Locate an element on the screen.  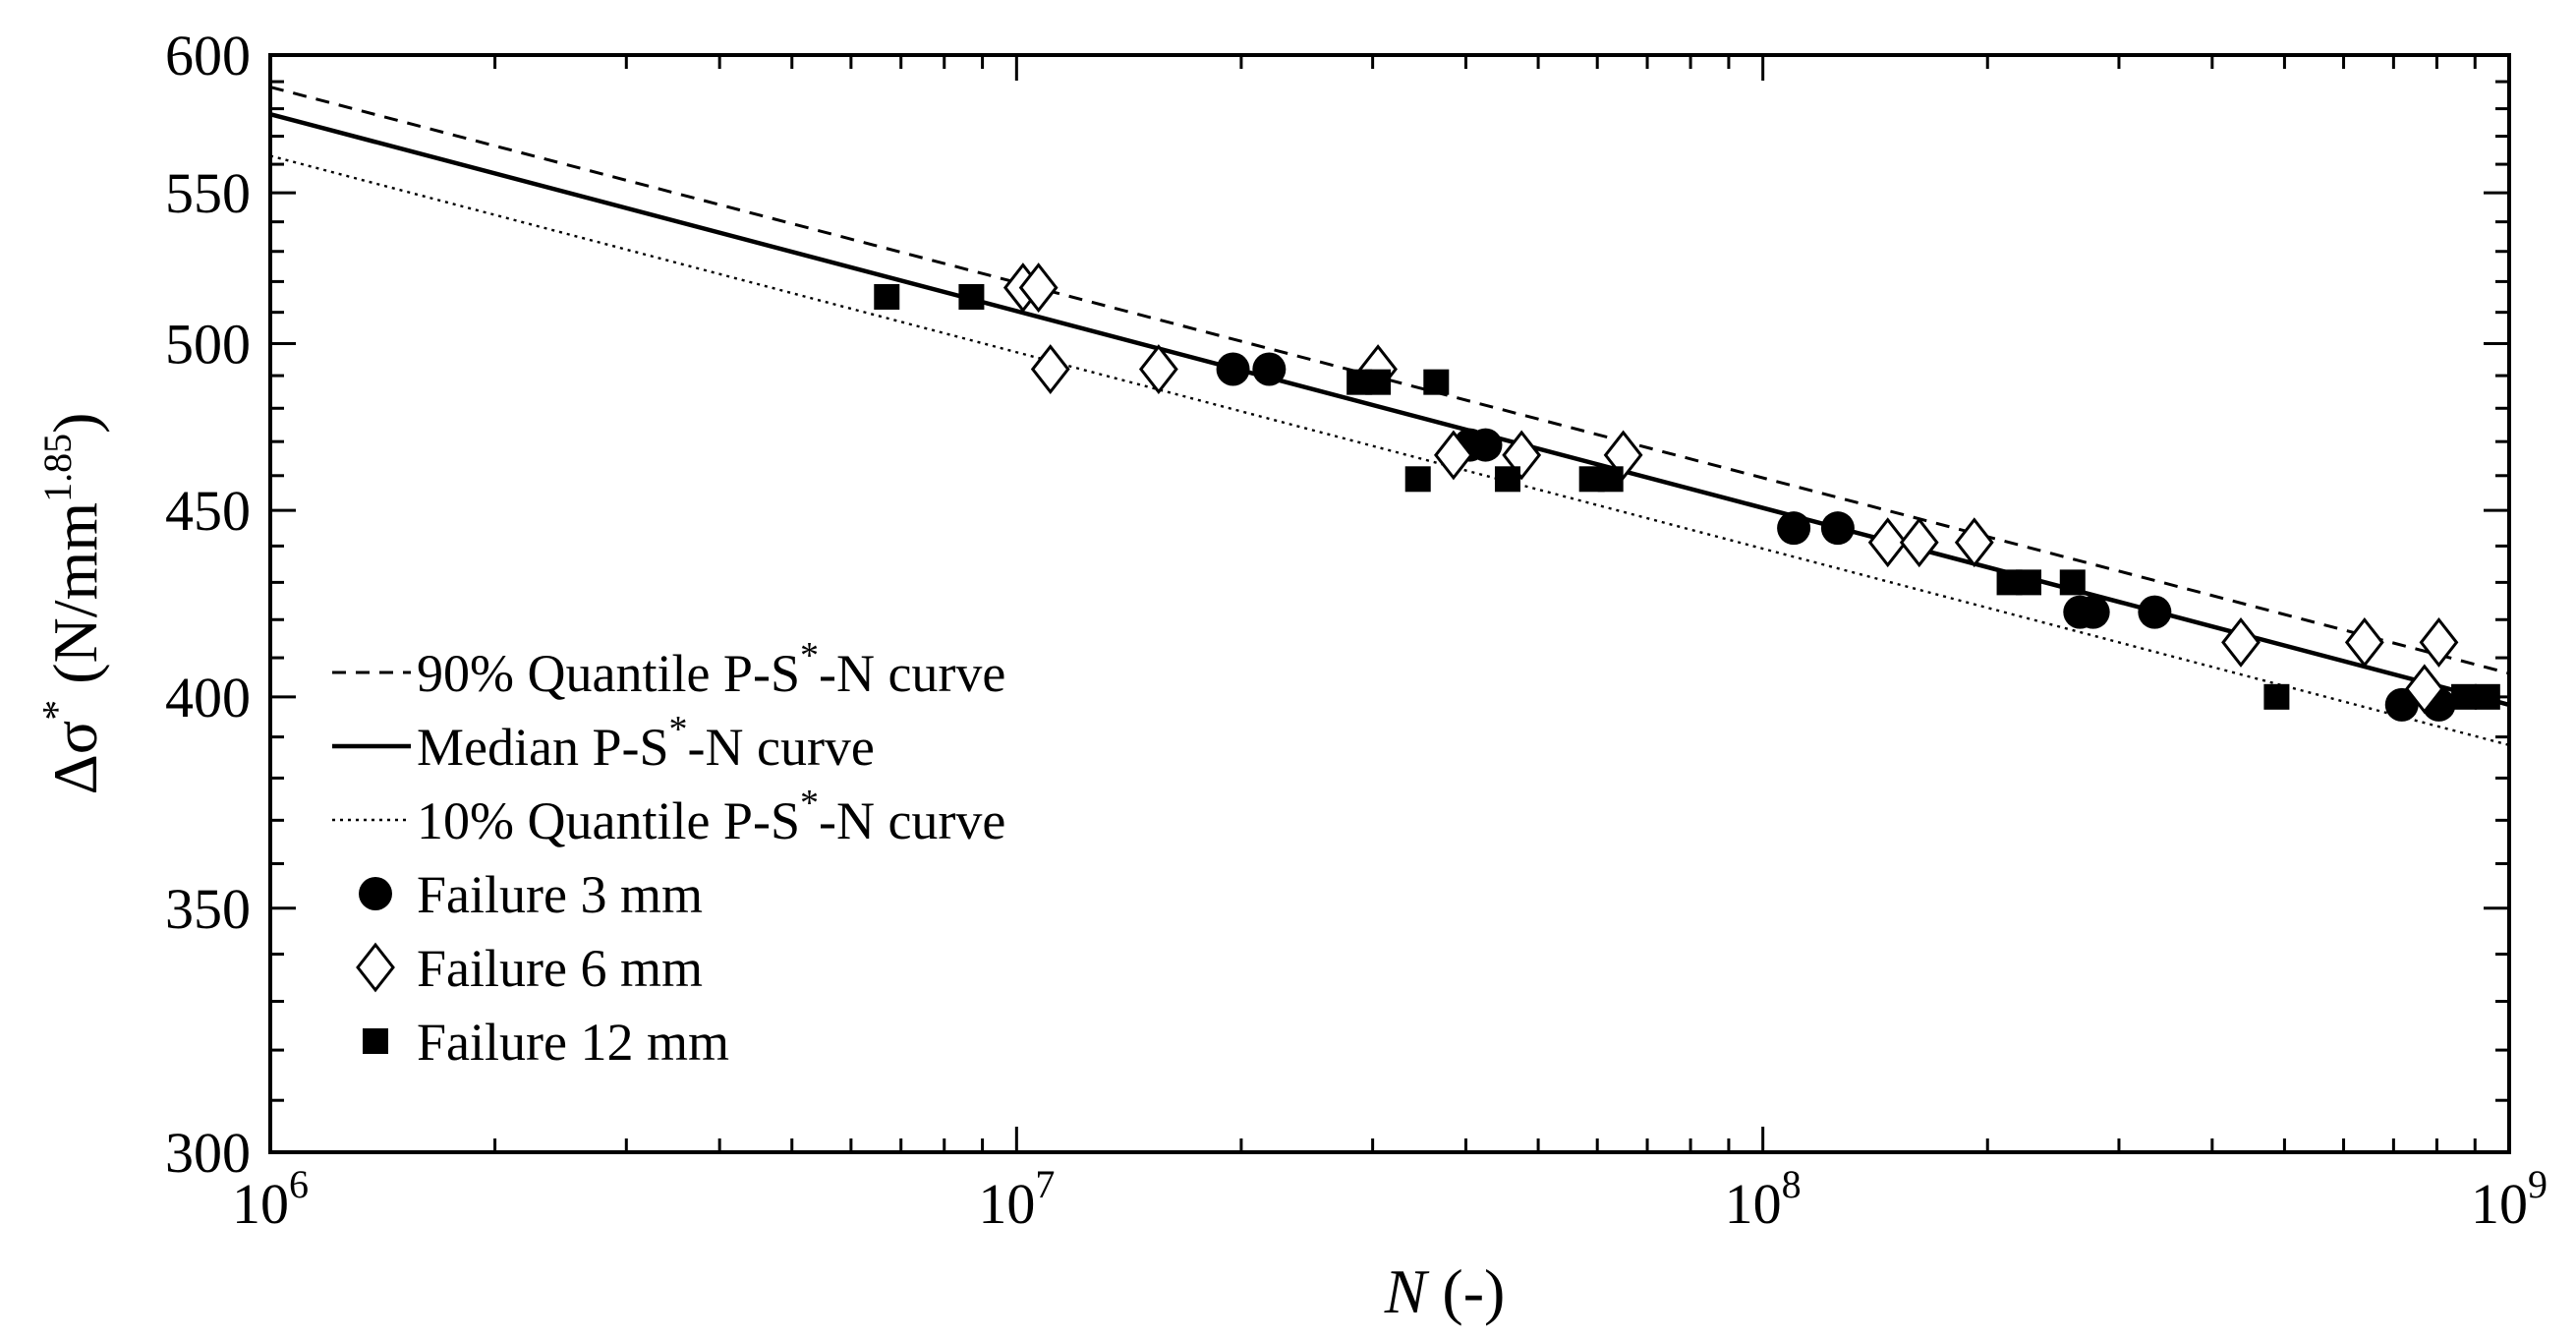
legend-marker-diamond is located at coordinates (375, 967).